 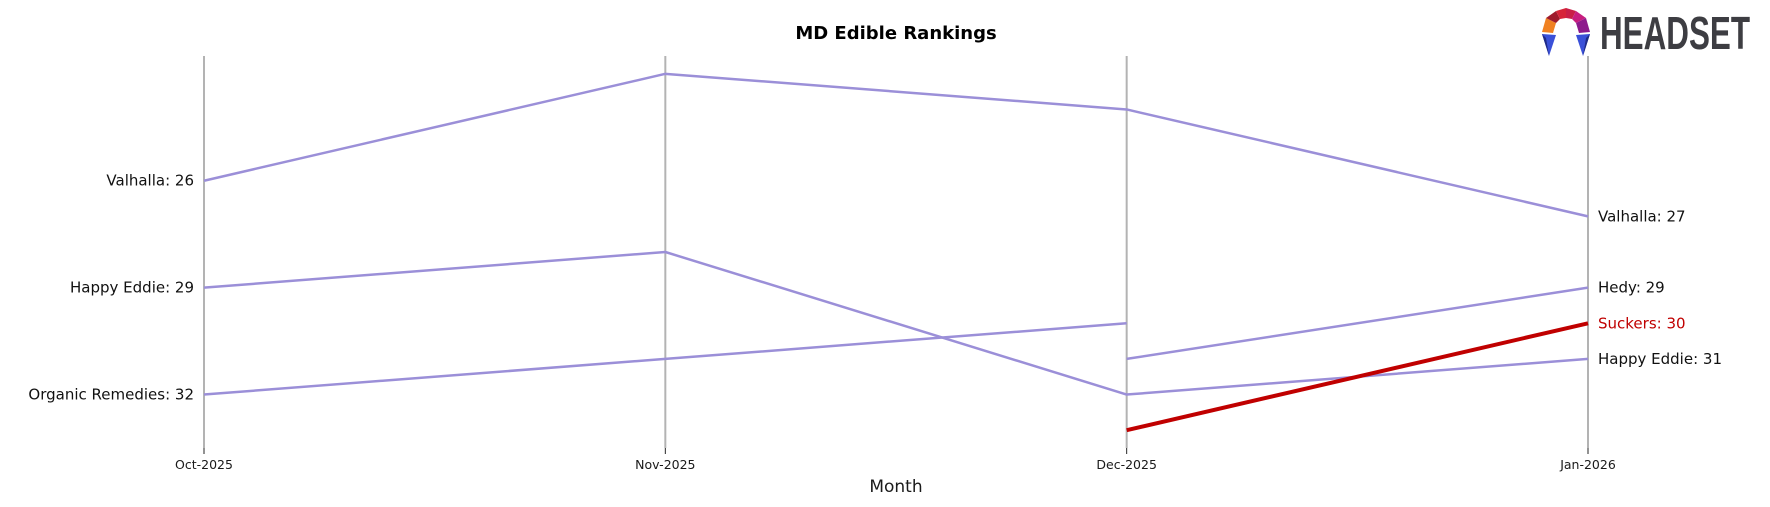 I want to click on right-series-label: Happy Eddie: 31, so click(x=1660, y=359).